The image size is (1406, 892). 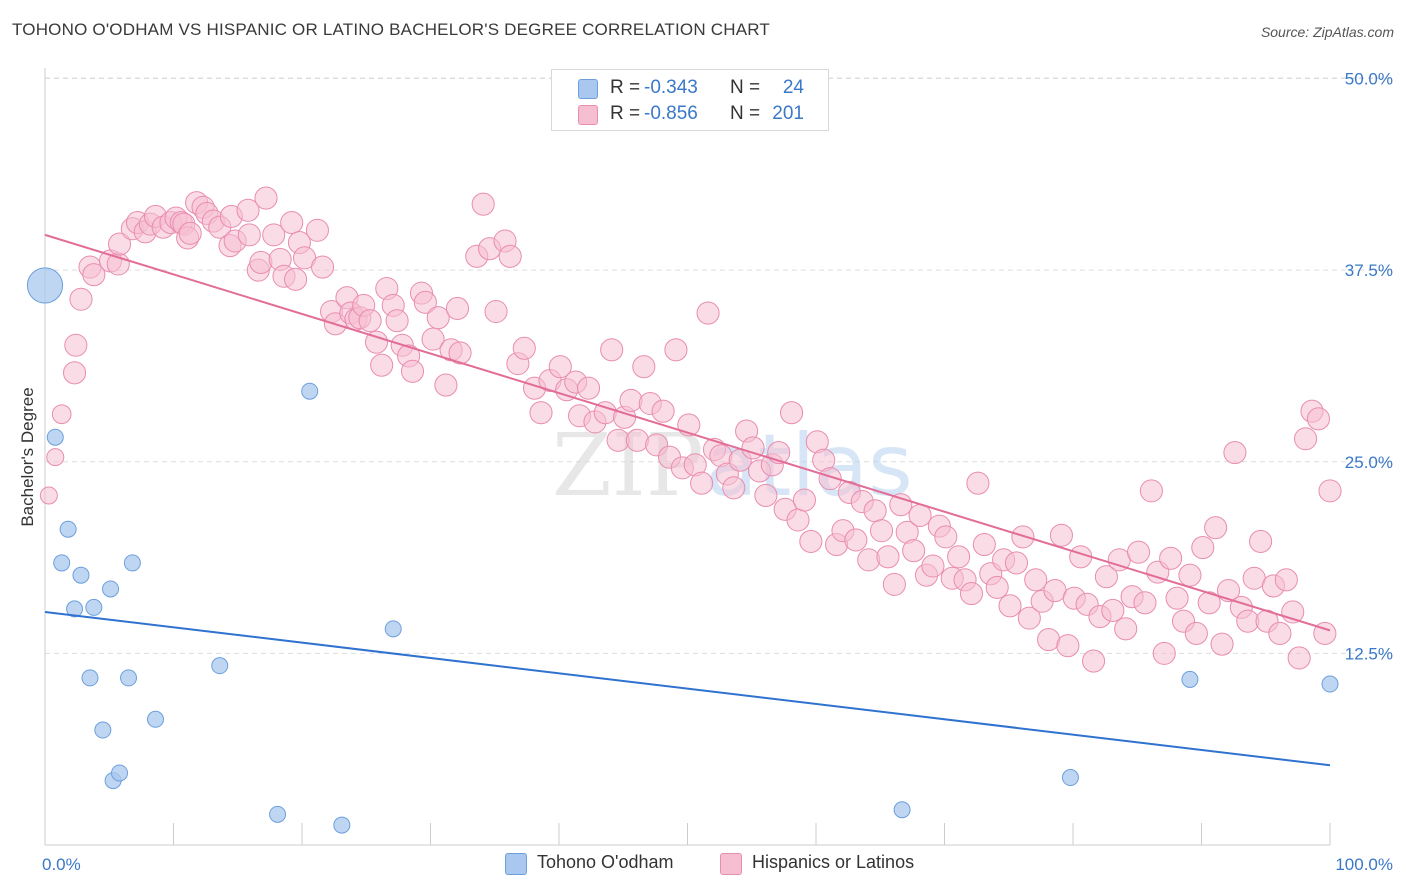 What do you see at coordinates (745, 87) in the screenshot?
I see `n-label: N =` at bounding box center [745, 87].